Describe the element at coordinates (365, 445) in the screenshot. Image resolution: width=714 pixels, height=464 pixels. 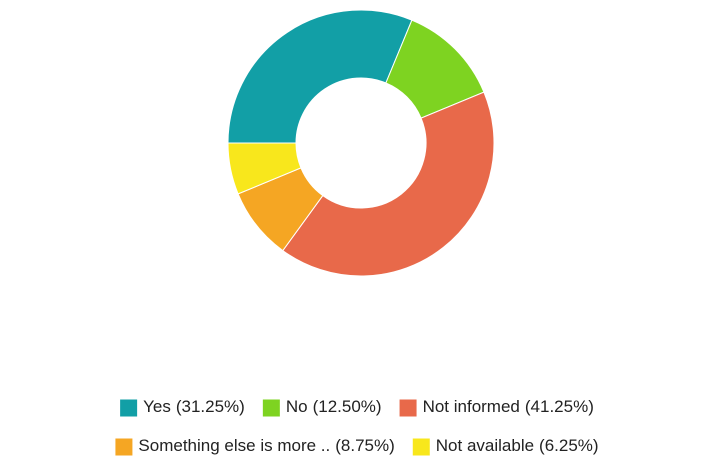
I see `legend-value: (8.75%)` at that location.